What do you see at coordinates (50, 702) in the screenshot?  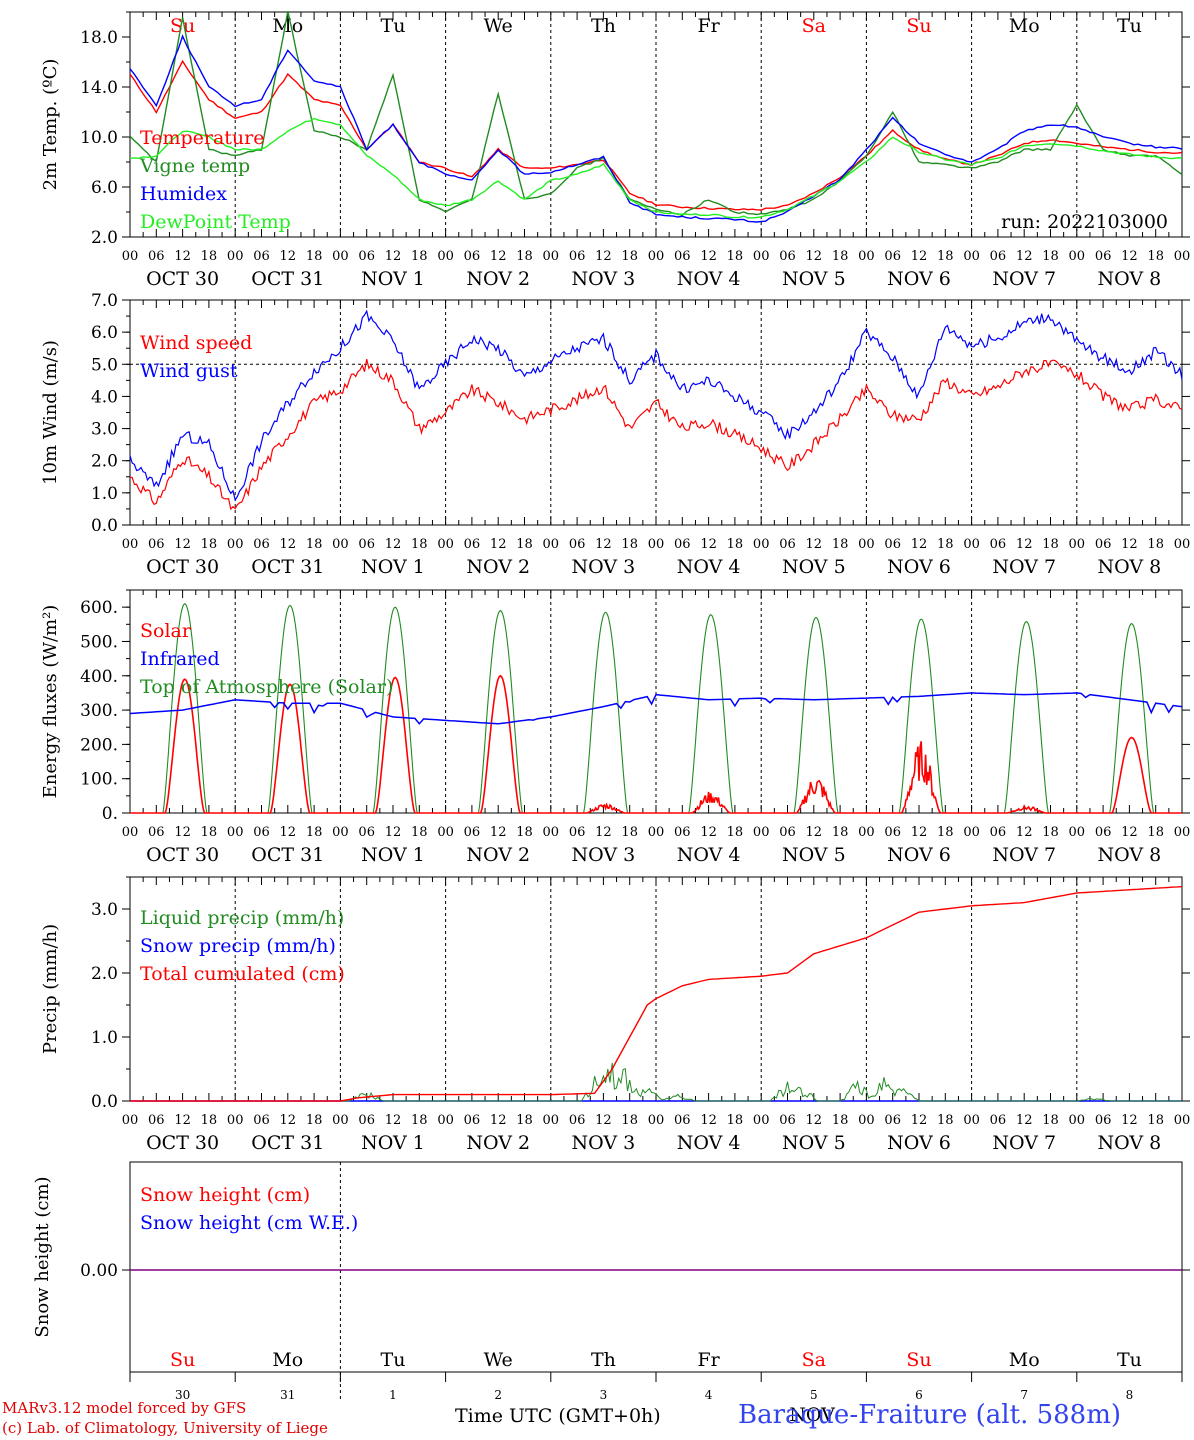 I see `y-axis-label-2: Energy fluxes (W/m²)` at bounding box center [50, 702].